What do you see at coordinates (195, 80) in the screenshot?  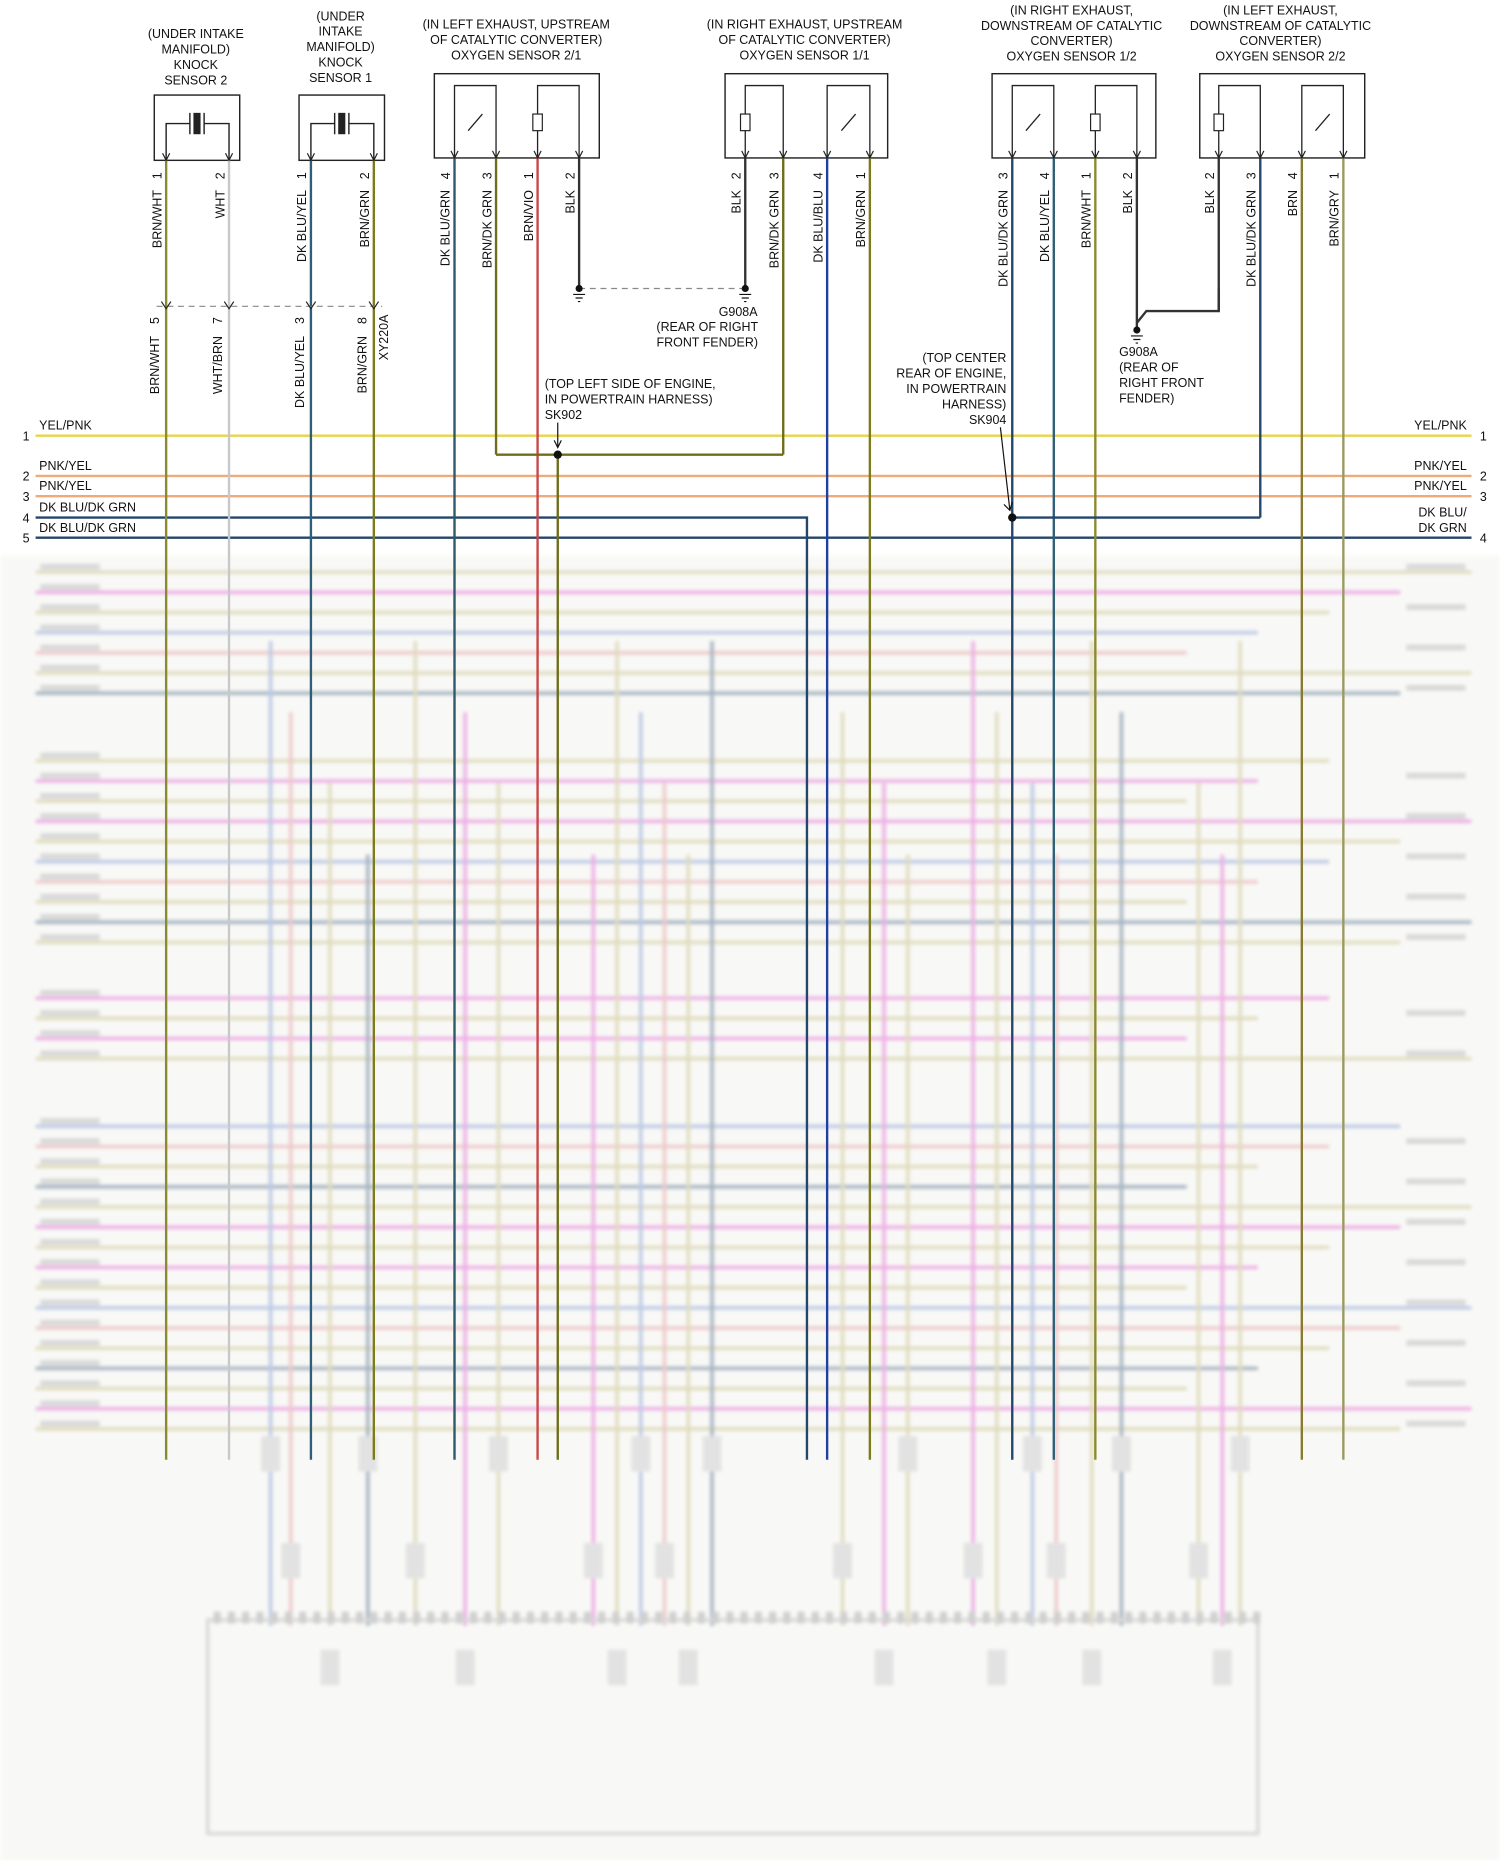 I see `component-label: SENSOR 2` at bounding box center [195, 80].